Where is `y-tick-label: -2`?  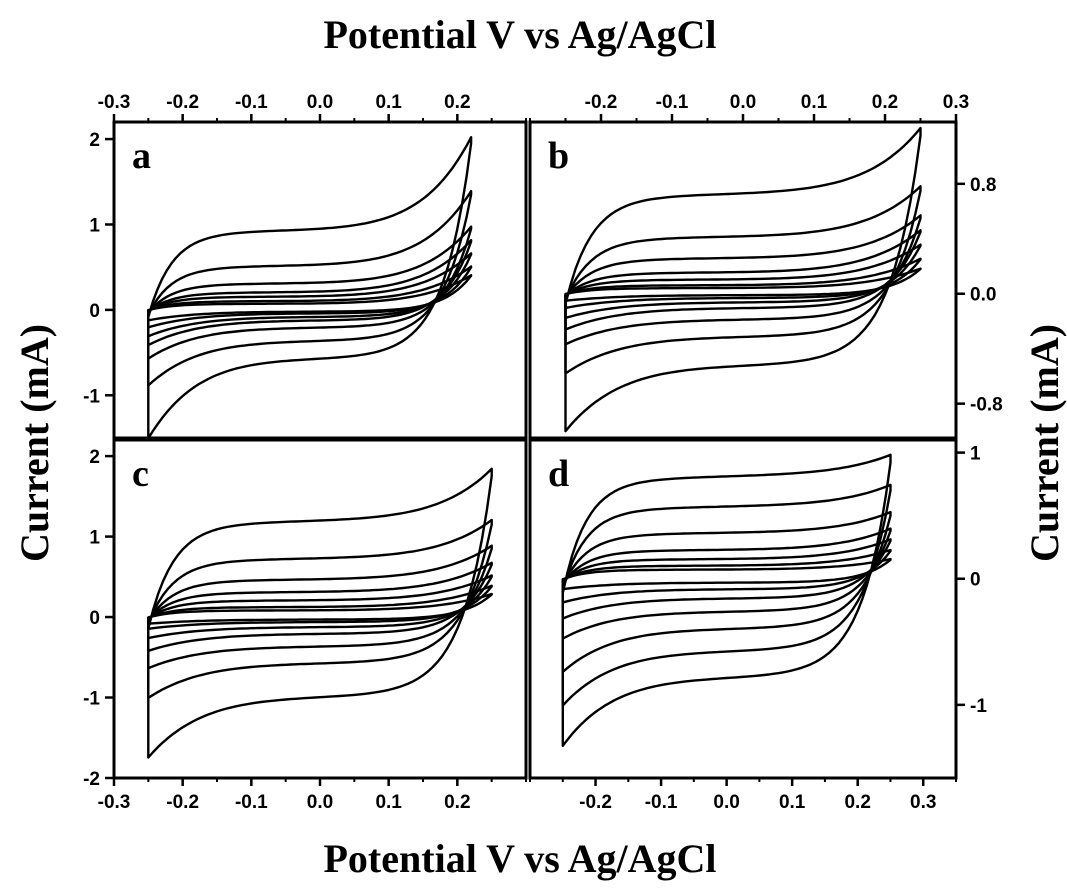 y-tick-label: -2 is located at coordinates (91, 779).